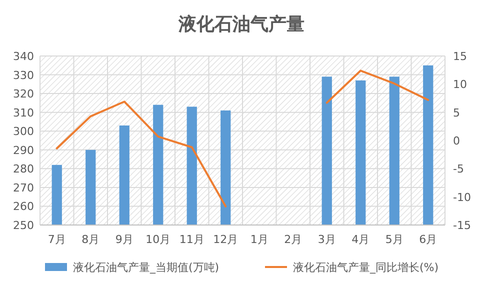 Image resolution: width=483 pixels, height=291 pixels. I want to click on x-tick-label: 3月, so click(327, 239).